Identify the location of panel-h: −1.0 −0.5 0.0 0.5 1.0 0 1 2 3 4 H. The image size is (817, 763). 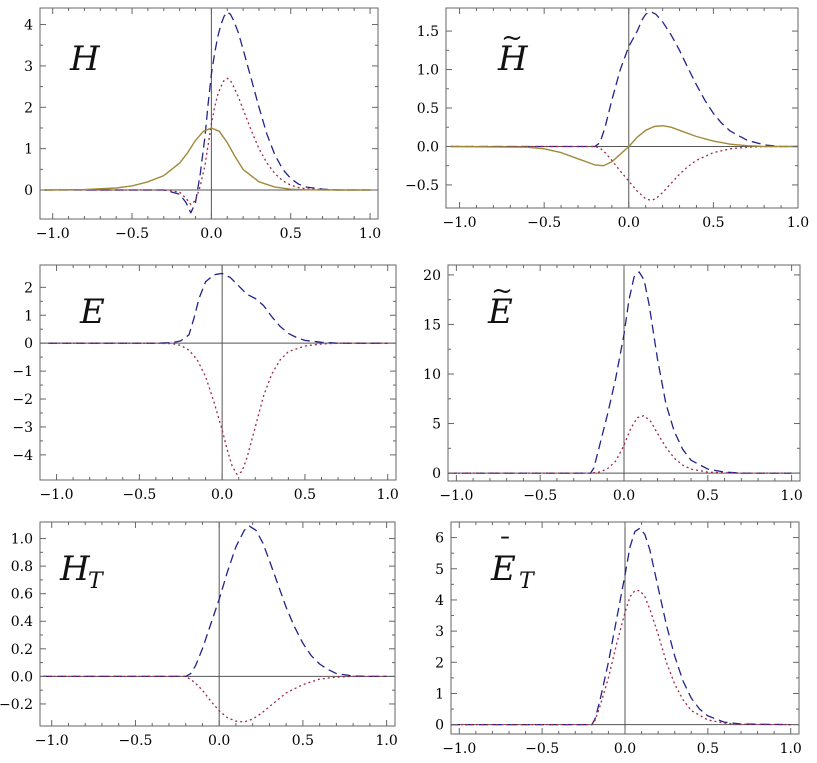
(202, 124).